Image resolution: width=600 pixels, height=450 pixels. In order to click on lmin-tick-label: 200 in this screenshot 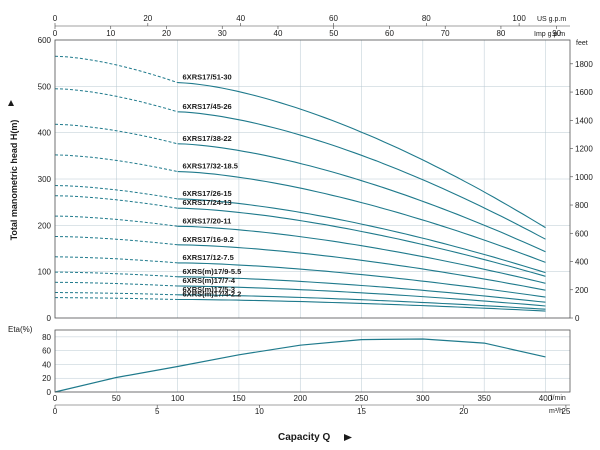, I will do `click(301, 398)`.